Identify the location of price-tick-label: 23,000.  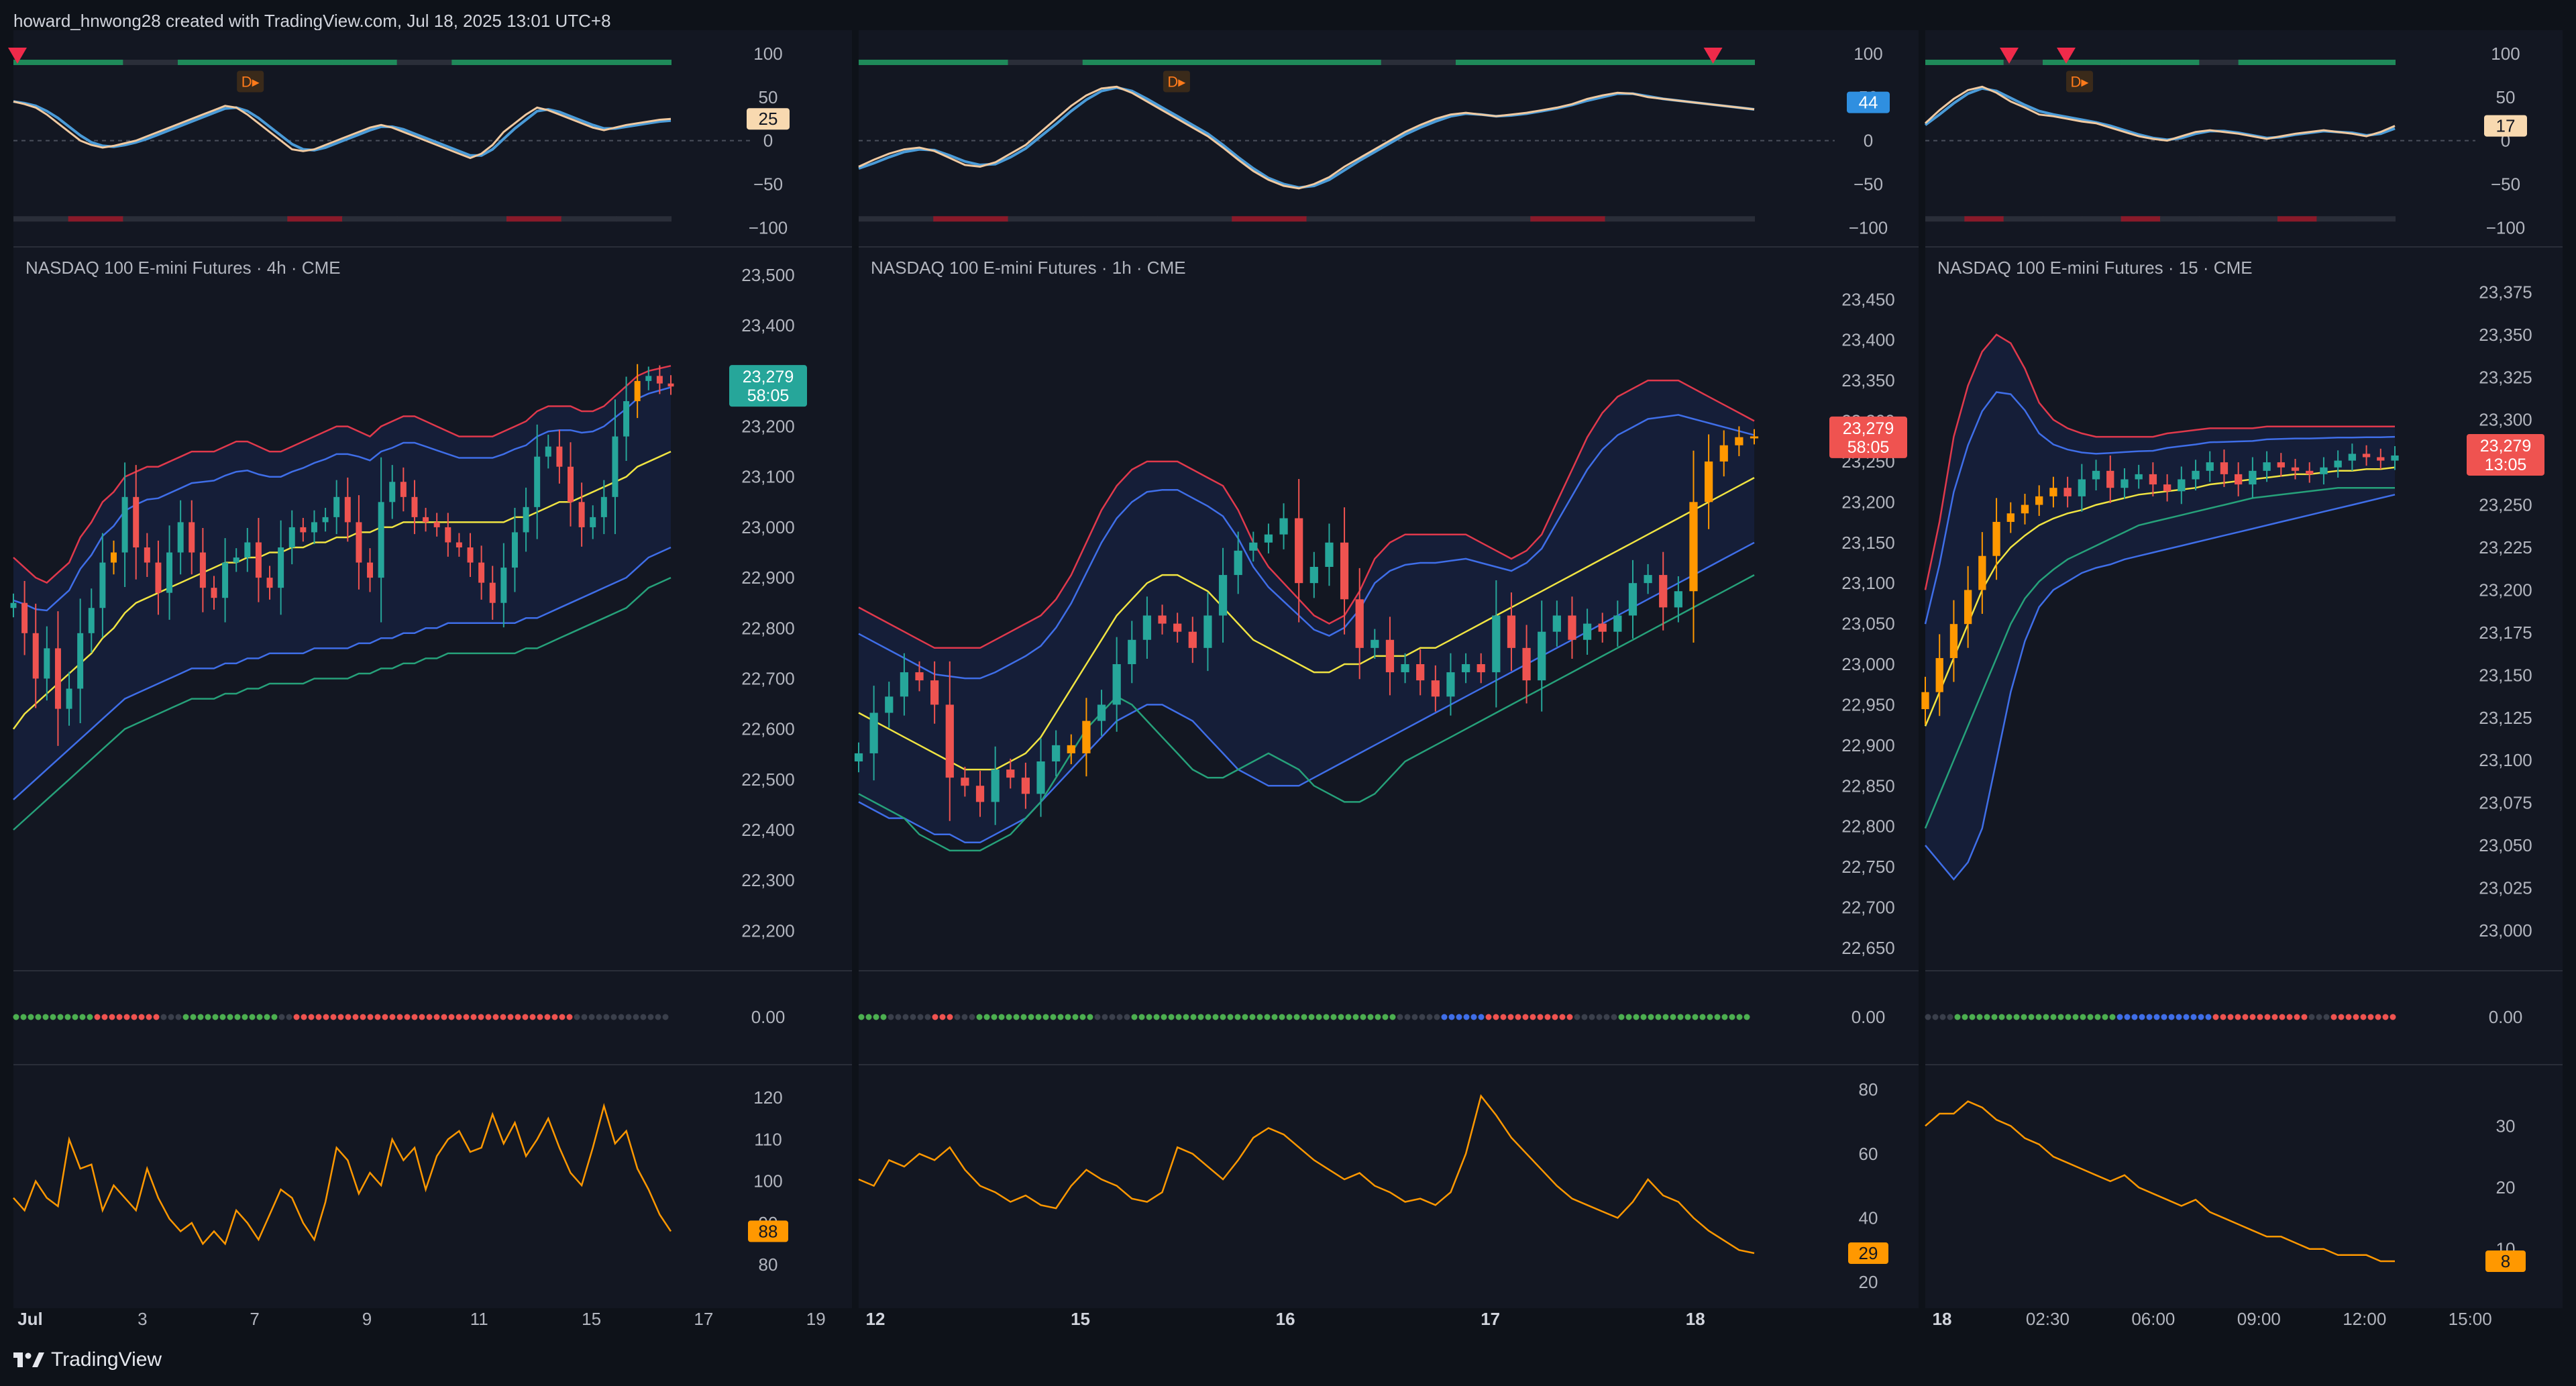
(2505, 930).